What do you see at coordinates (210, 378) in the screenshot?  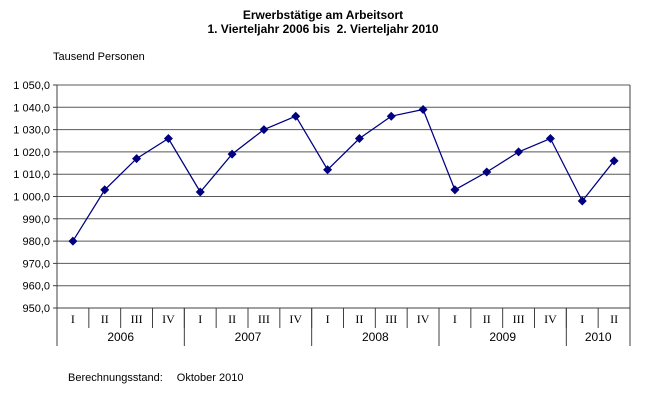 I see `footnote-value: Oktober 2010` at bounding box center [210, 378].